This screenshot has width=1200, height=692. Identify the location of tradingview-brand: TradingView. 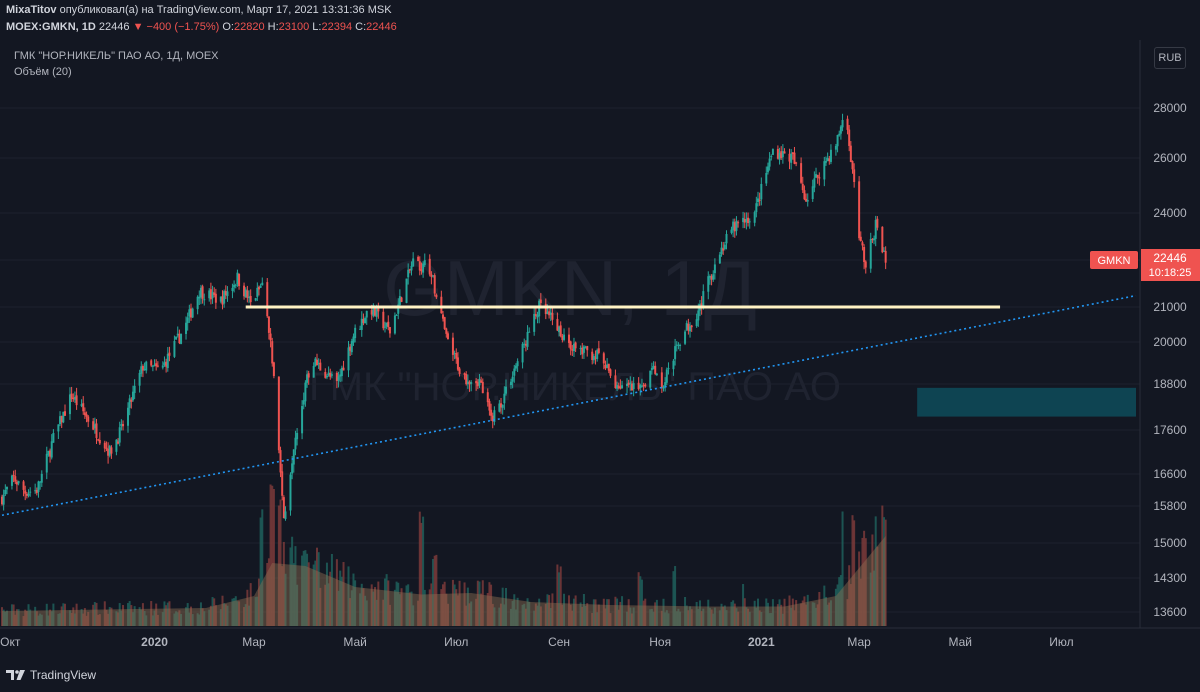
(51, 675).